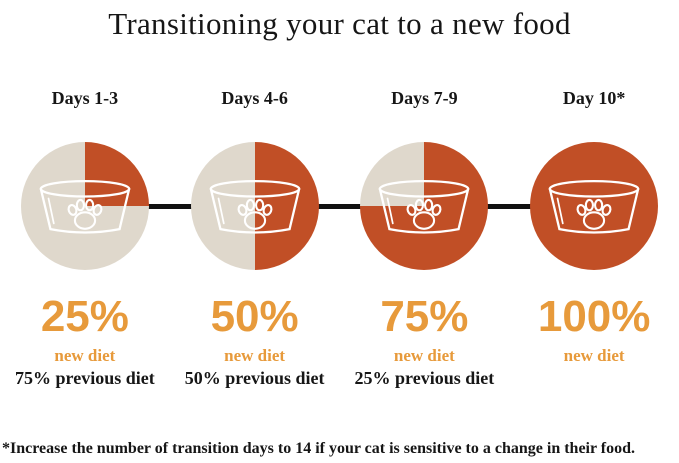  Describe the element at coordinates (254, 378) in the screenshot. I see `stage-previous-diet-label: 50% previous diet` at that location.